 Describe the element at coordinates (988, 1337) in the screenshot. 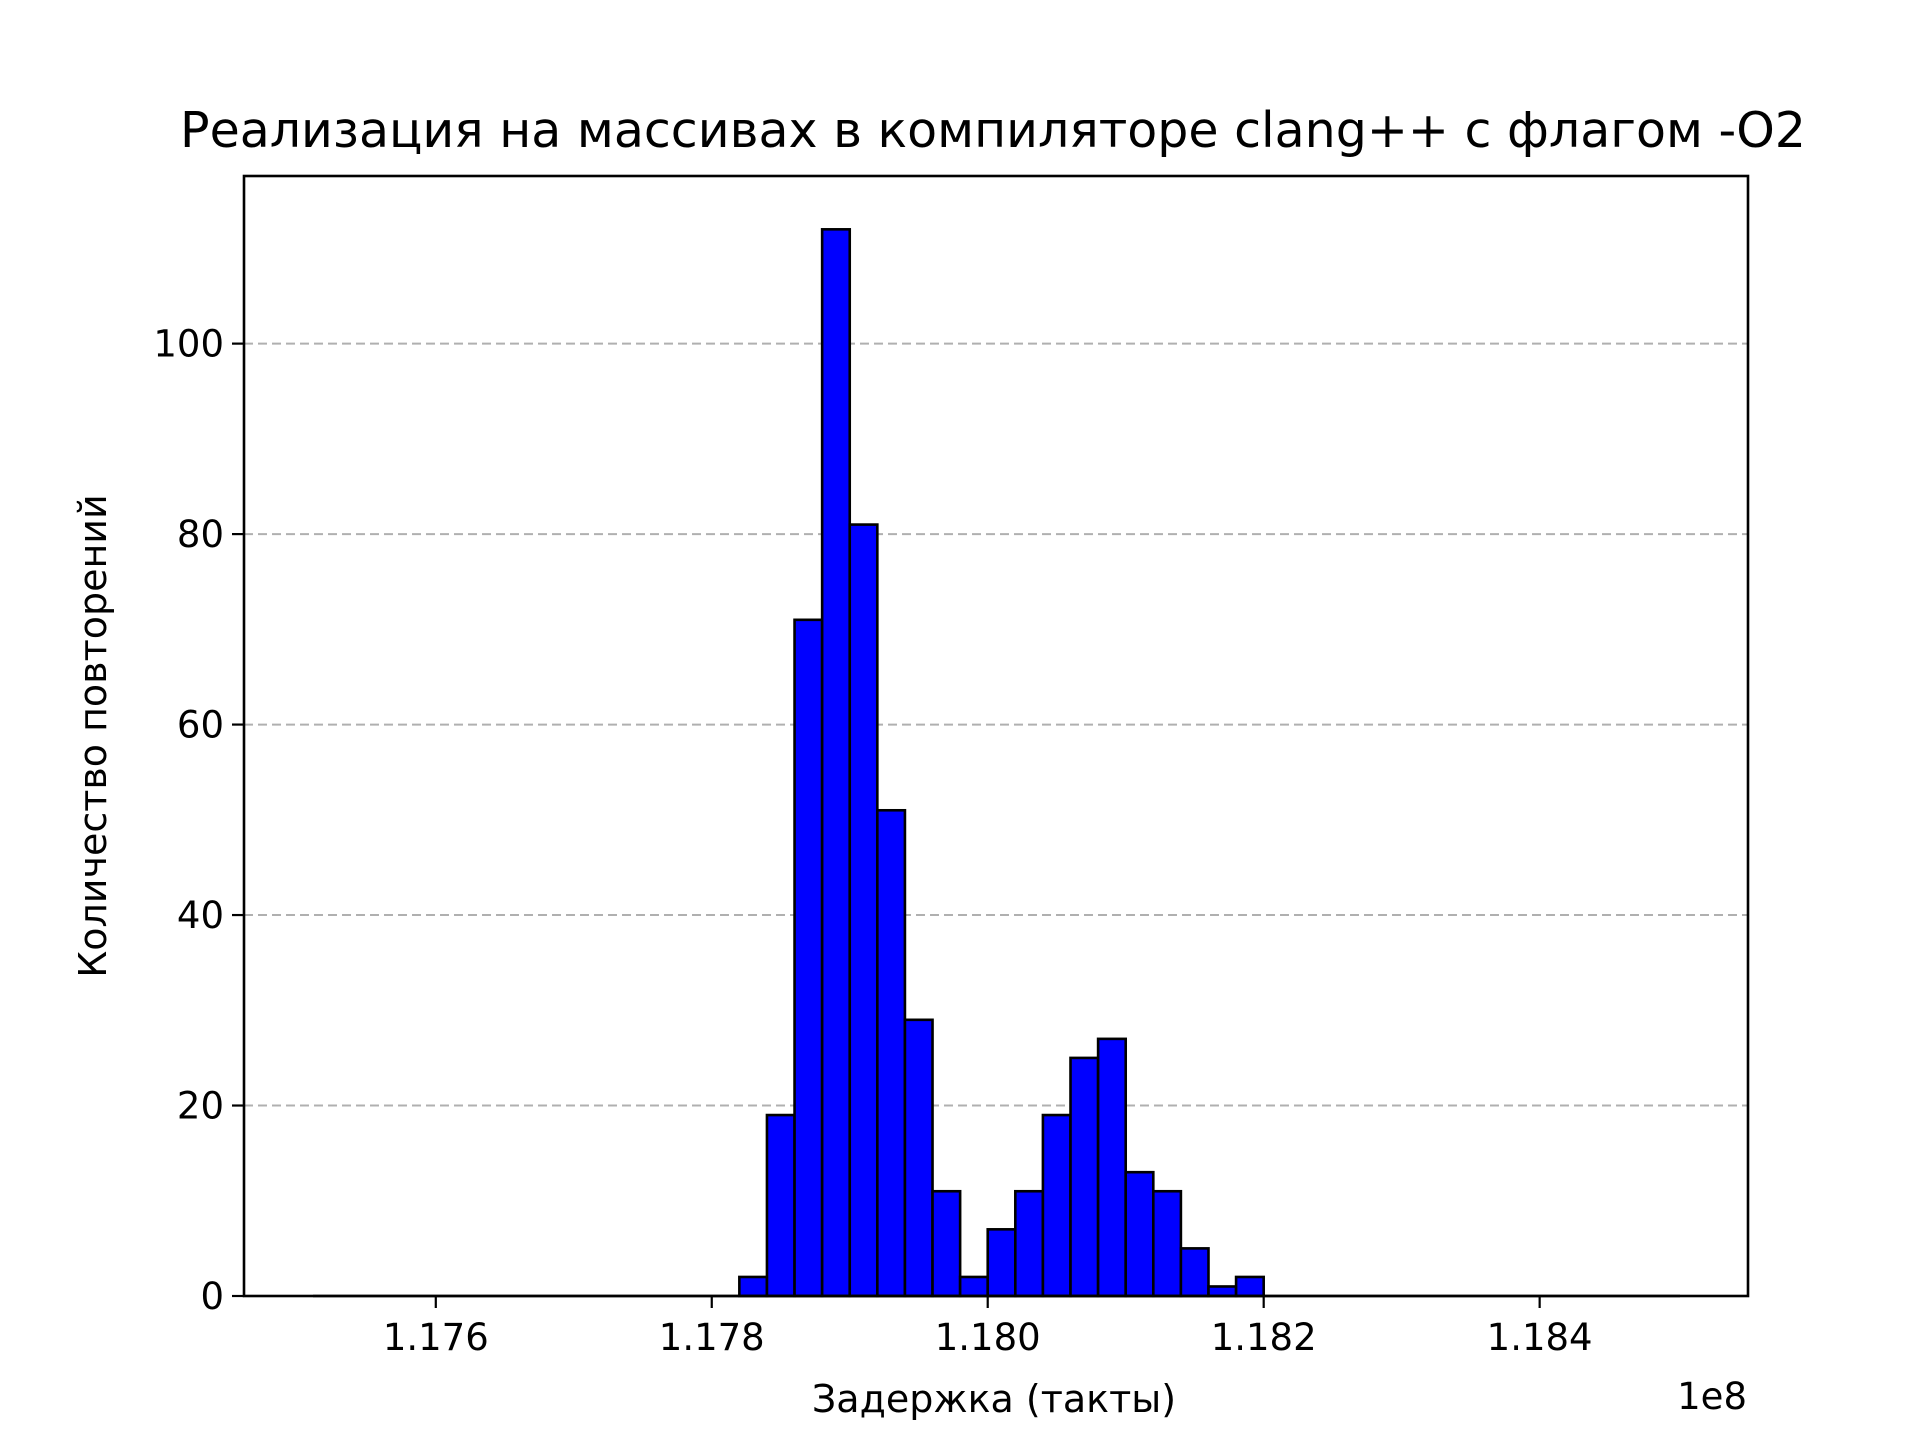

I see `x-tick-label: 1.180` at that location.